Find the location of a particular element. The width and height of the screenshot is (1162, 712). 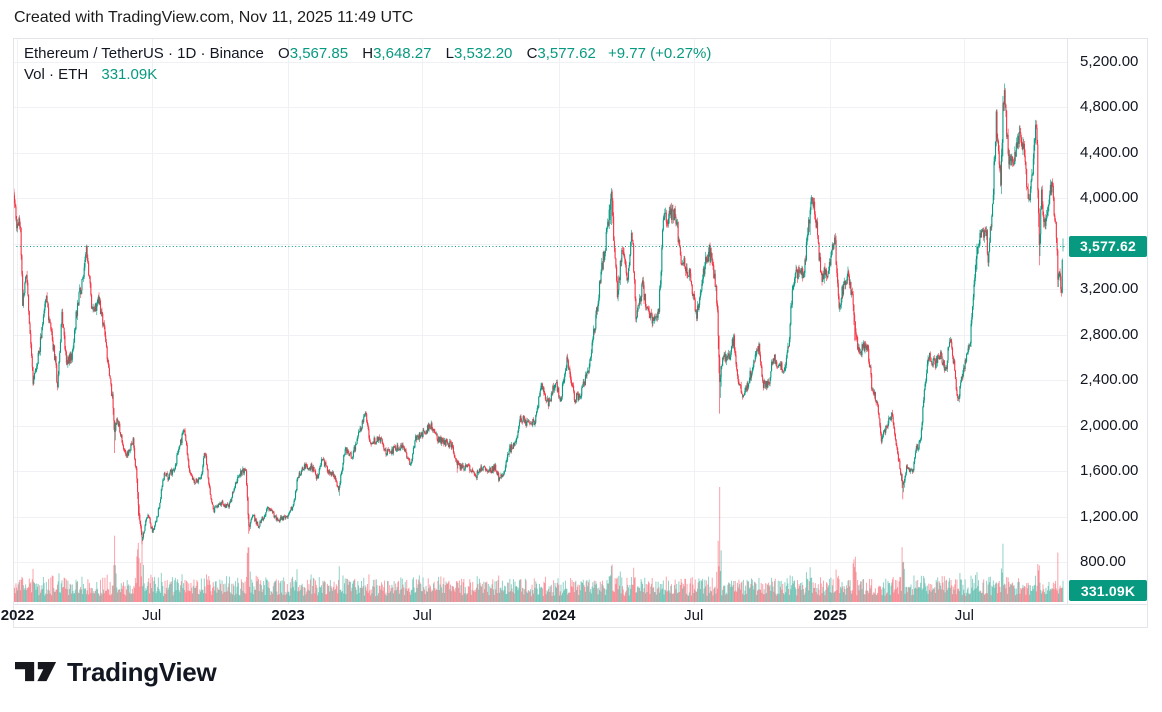

price-tick-label: 4,000.00 is located at coordinates (1109, 198).